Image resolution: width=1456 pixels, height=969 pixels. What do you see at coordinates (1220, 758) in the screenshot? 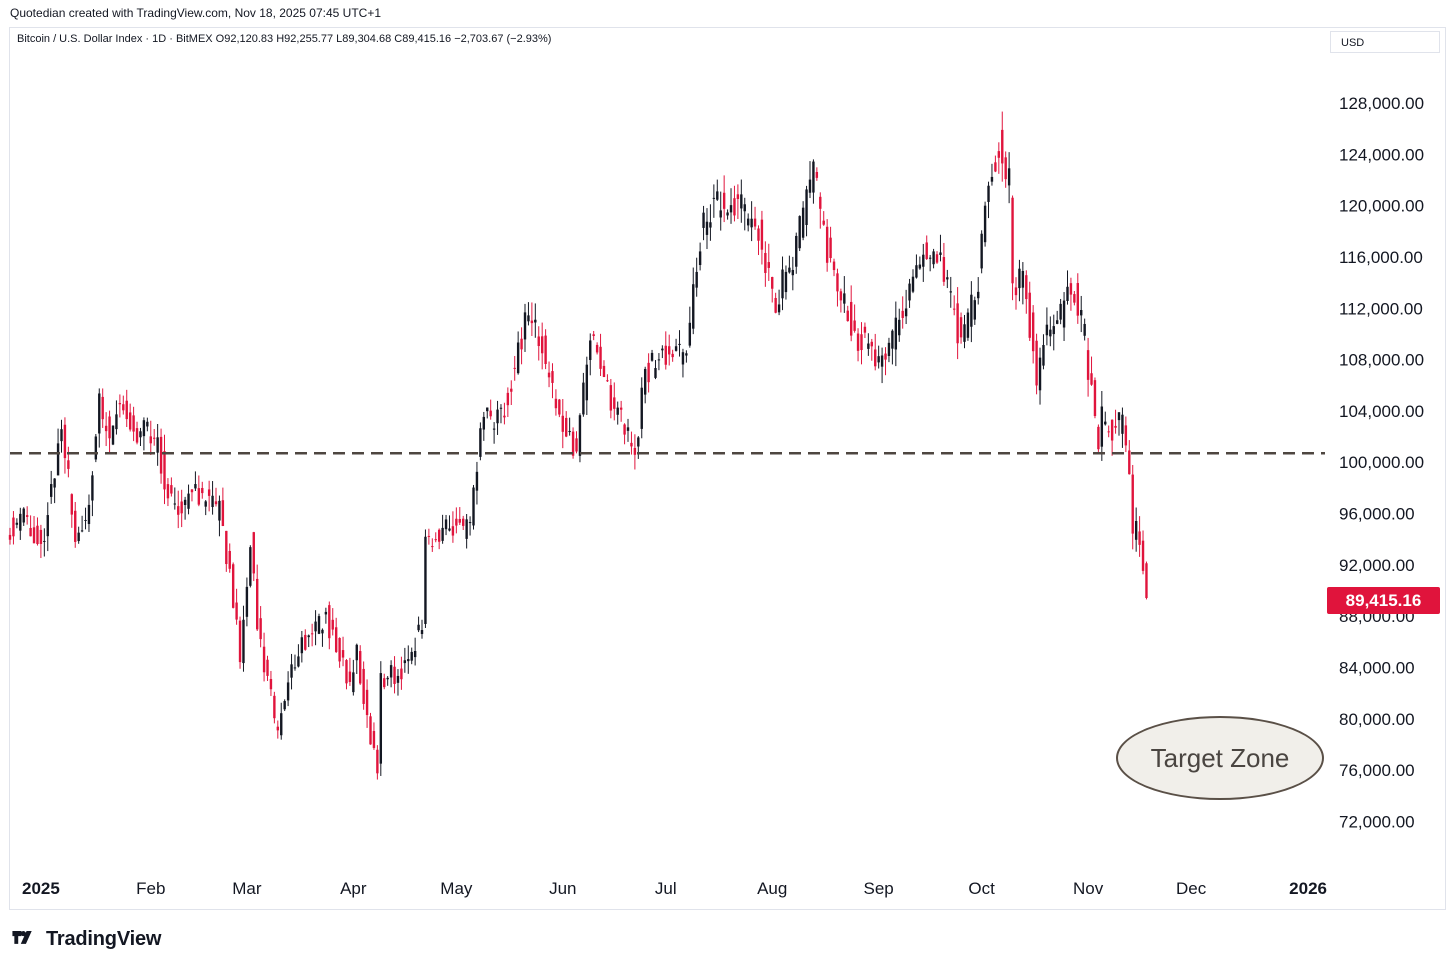
I see `target-zone-annotation: Target Zone` at bounding box center [1220, 758].